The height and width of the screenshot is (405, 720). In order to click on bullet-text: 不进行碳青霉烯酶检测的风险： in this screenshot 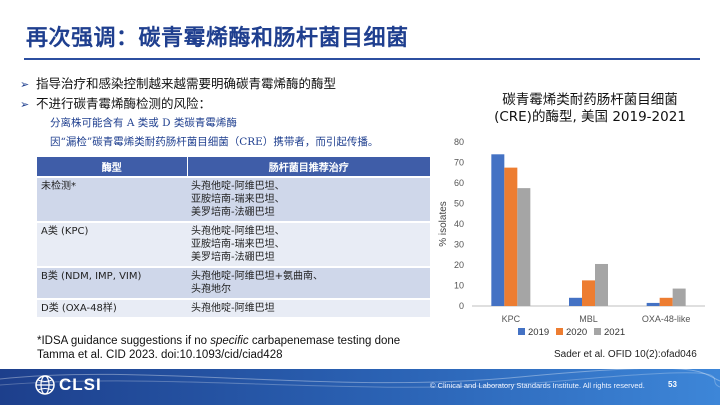, I will do `click(124, 103)`.